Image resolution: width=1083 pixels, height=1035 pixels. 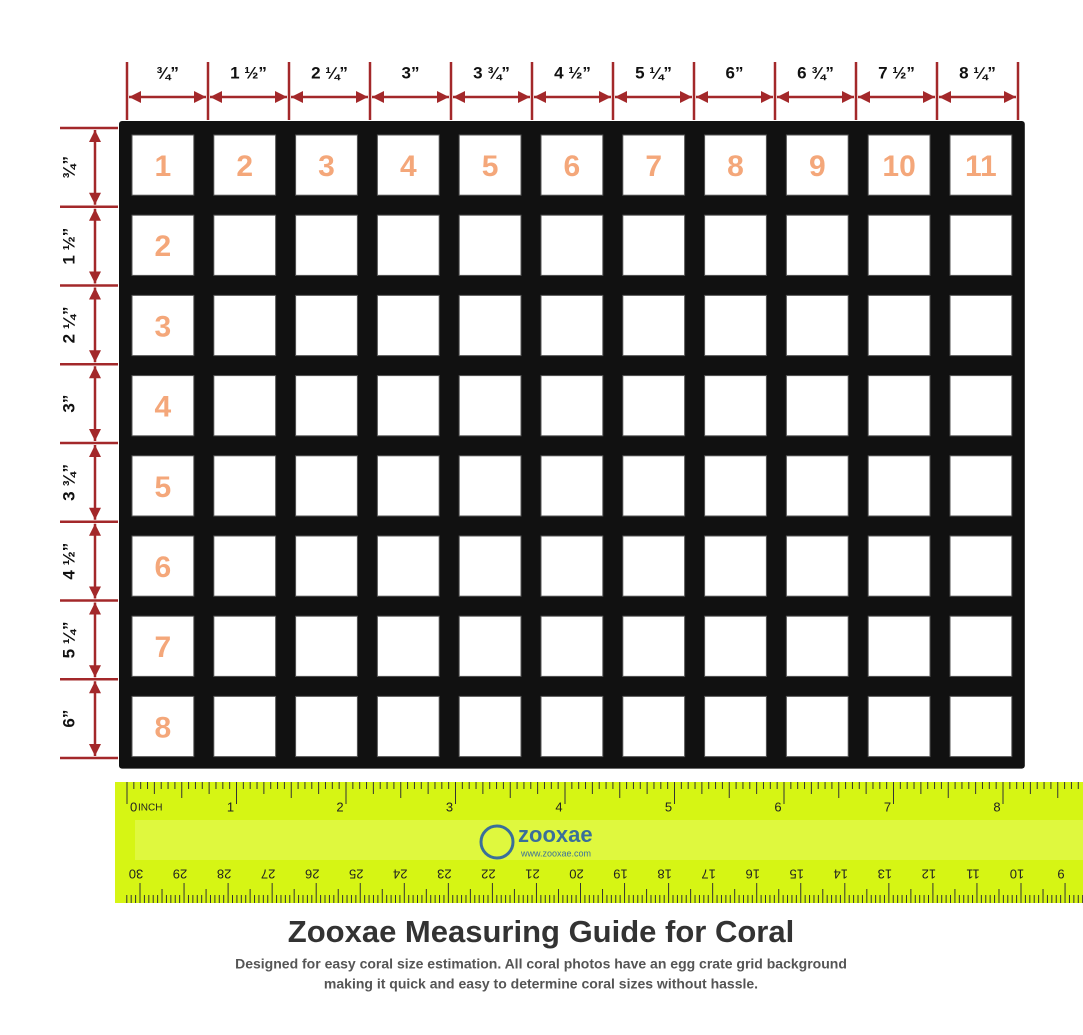 What do you see at coordinates (735, 72) in the screenshot?
I see `column-label: 6”` at bounding box center [735, 72].